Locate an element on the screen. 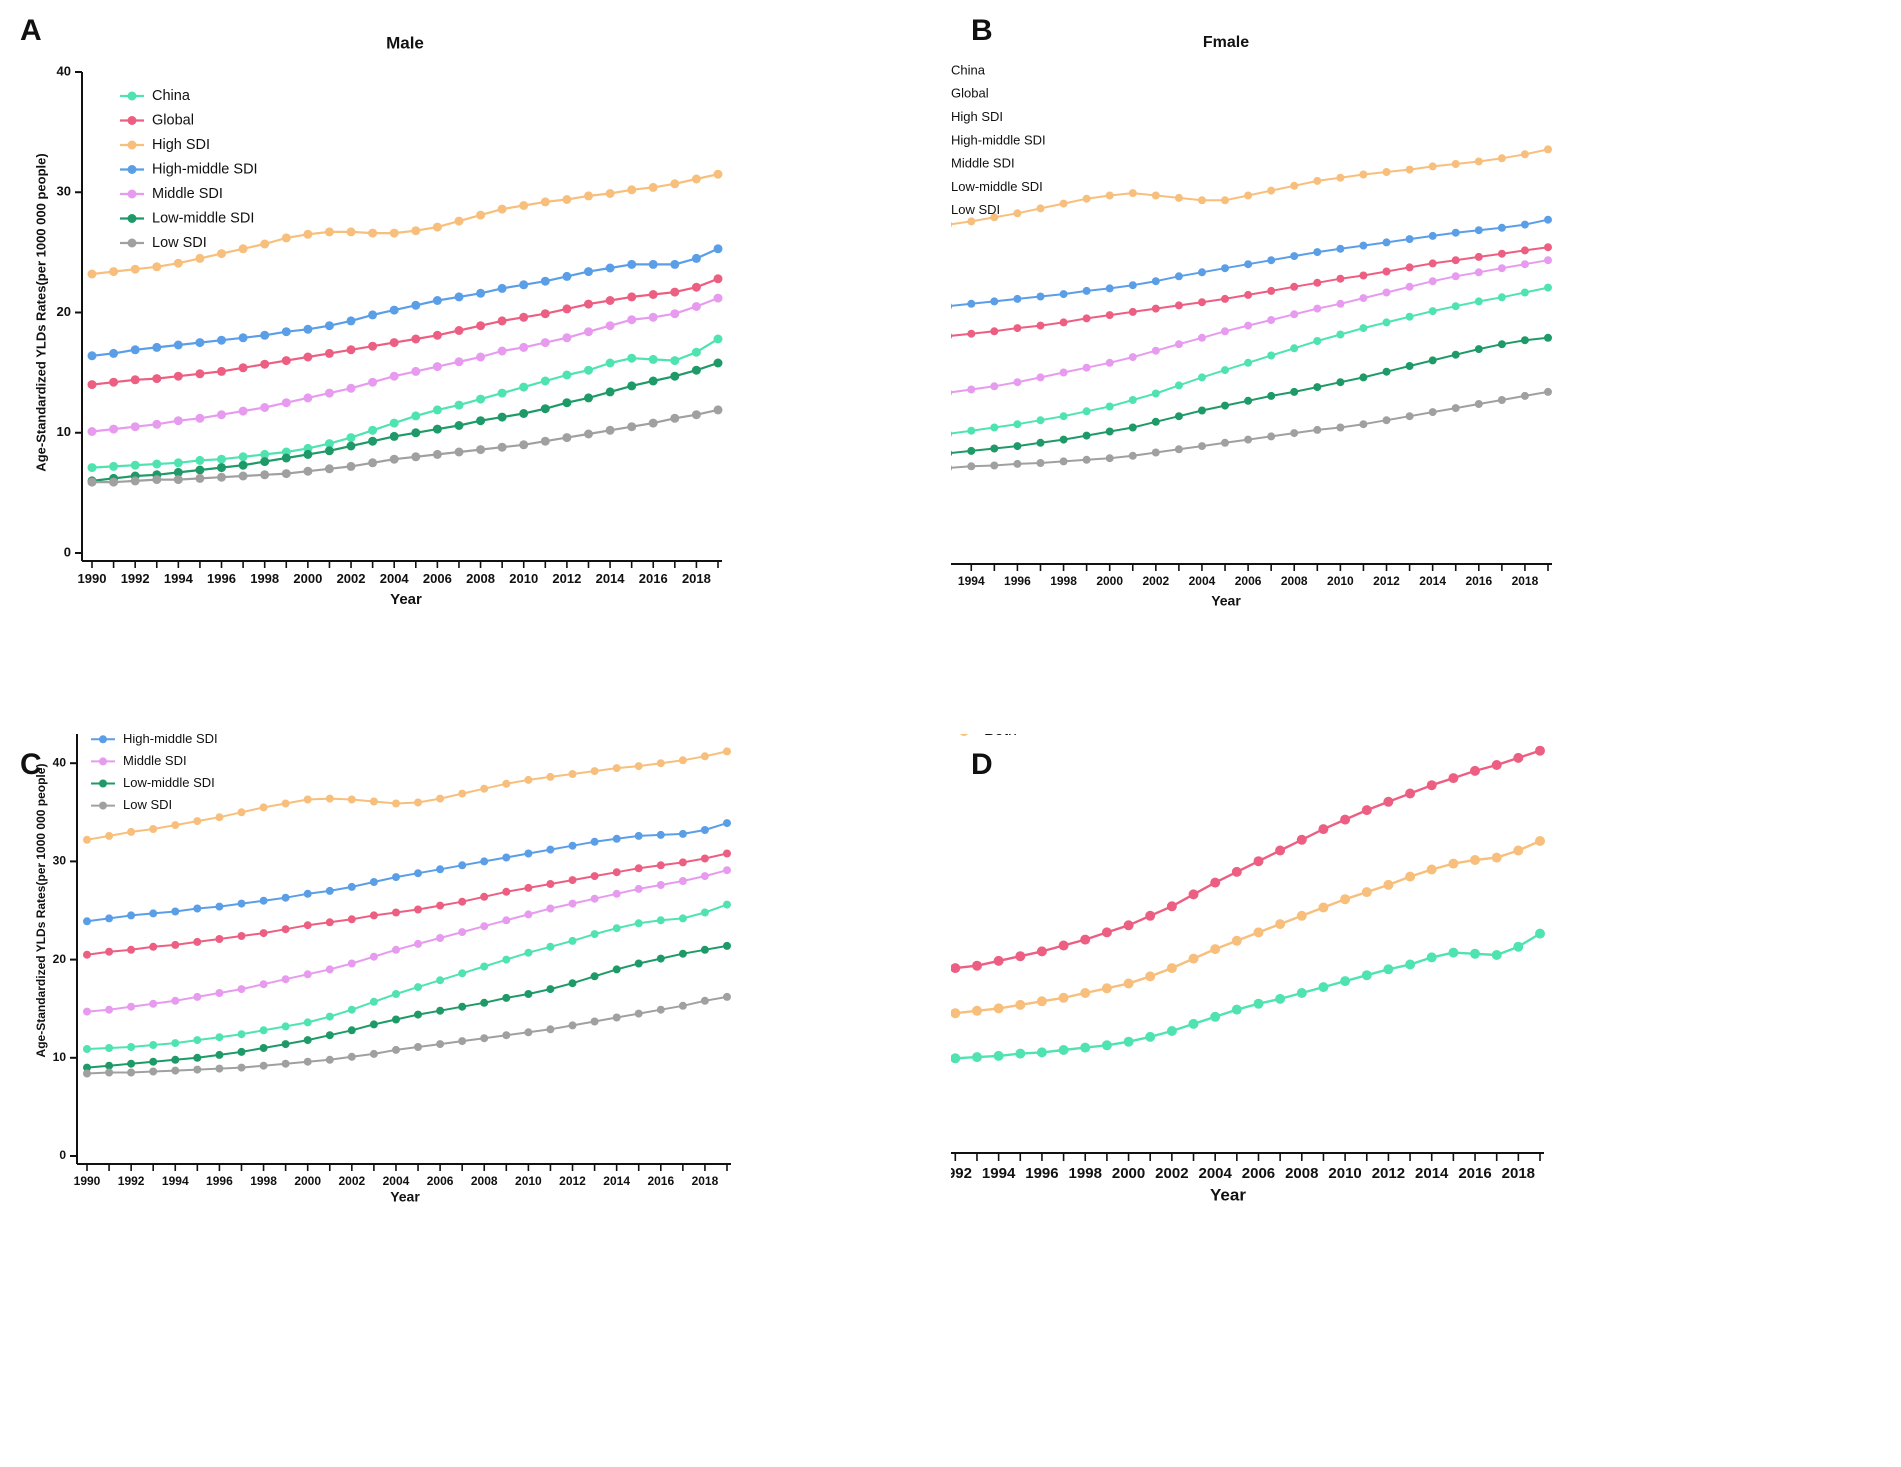 The width and height of the screenshot is (1901, 1467). x-tick-label: 2002 is located at coordinates (351, 578).